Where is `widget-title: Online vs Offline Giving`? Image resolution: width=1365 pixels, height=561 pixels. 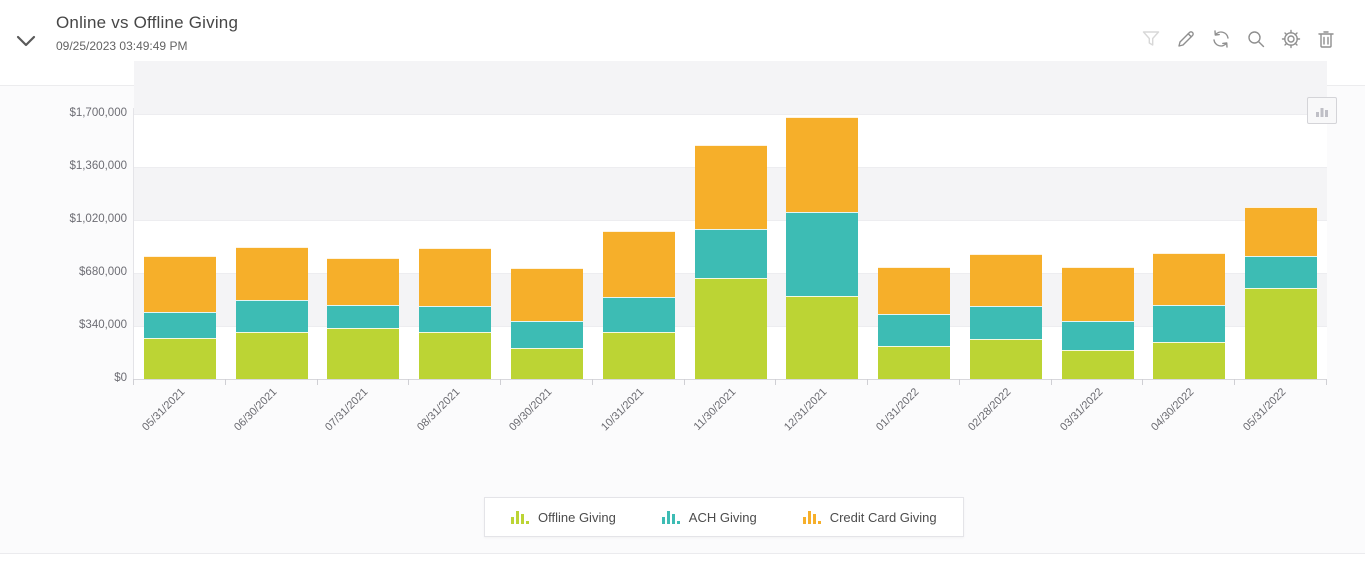 widget-title: Online vs Offline Giving is located at coordinates (147, 22).